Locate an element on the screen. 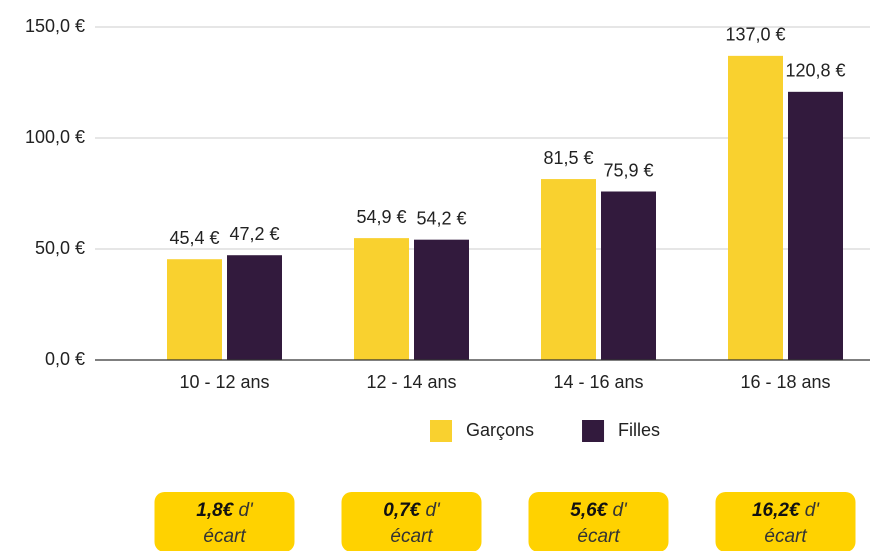 This screenshot has width=878, height=551. gap-text: 16,2€ d' is located at coordinates (786, 510).